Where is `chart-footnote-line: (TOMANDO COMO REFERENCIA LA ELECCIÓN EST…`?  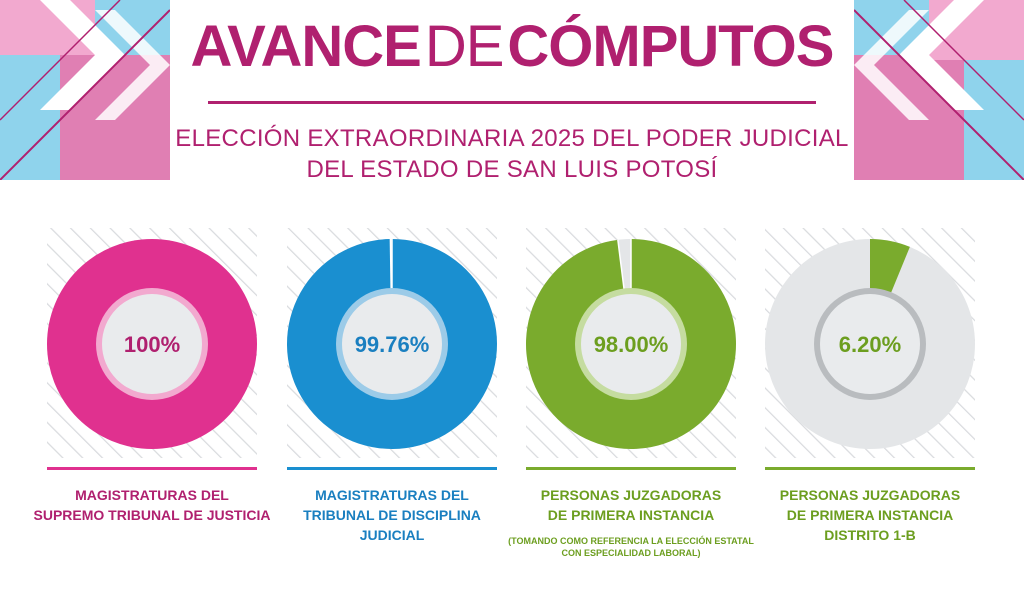
chart-footnote-line: (TOMANDO COMO REFERENCIA LA ELECCIÓN EST… is located at coordinates (631, 541).